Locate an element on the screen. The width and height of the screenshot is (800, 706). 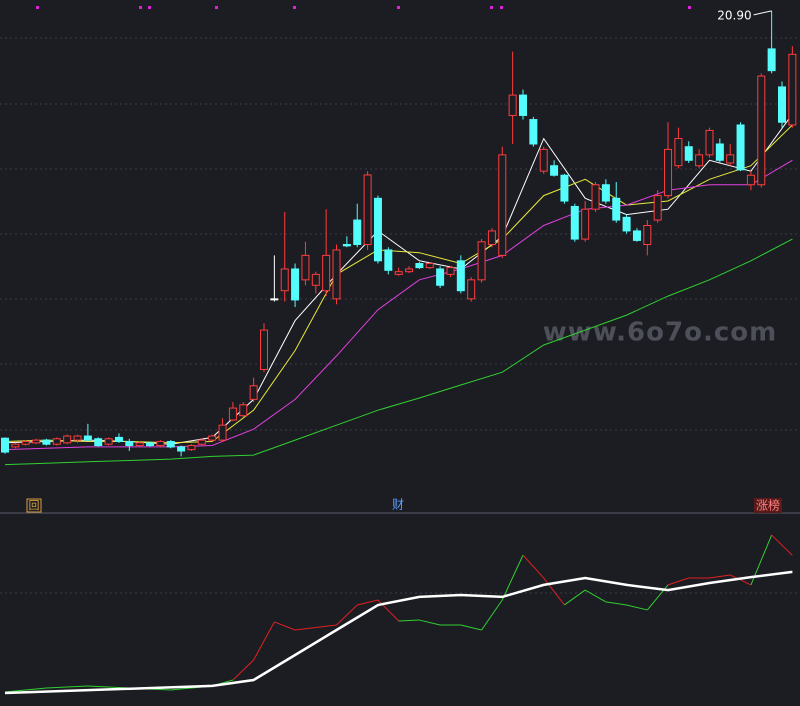
watermark: www.6o7o.com is located at coordinates (660, 333).